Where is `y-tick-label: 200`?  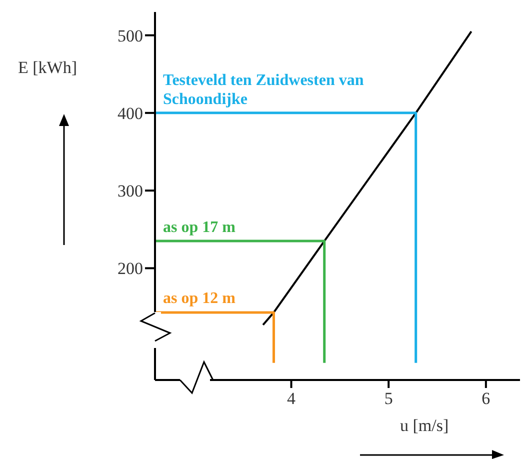
y-tick-label: 200 is located at coordinates (130, 268).